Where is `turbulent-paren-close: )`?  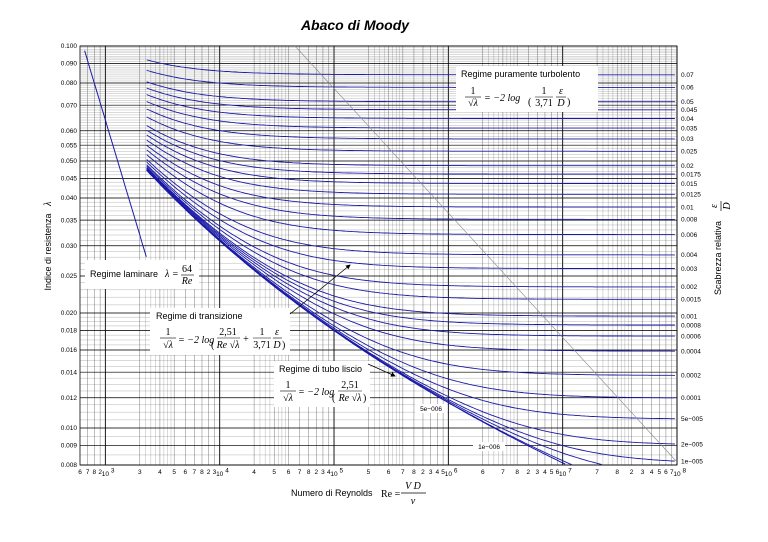 turbulent-paren-close: ) is located at coordinates (568, 102).